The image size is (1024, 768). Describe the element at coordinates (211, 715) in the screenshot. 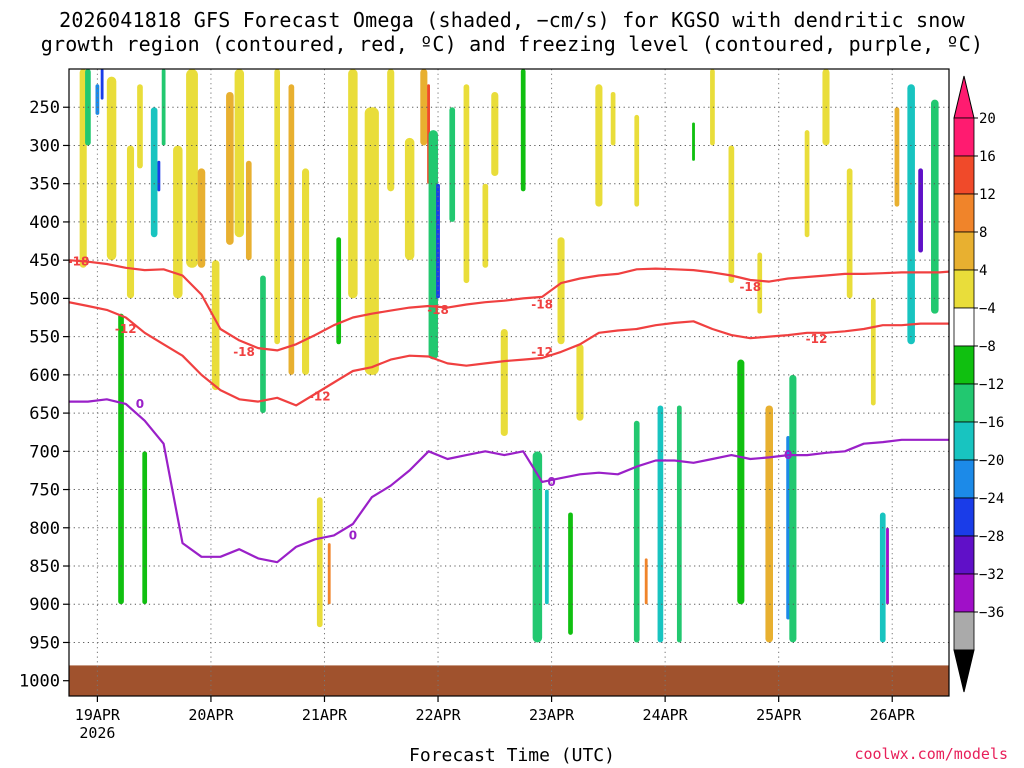

I see `x-tick-label: 20APR` at that location.